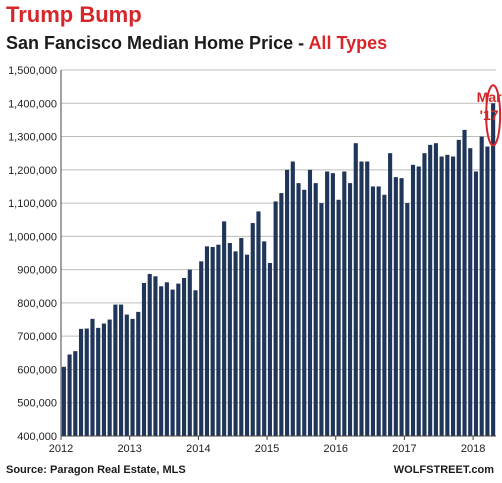 This screenshot has width=502, height=483. I want to click on callout-year: '17, so click(489, 115).